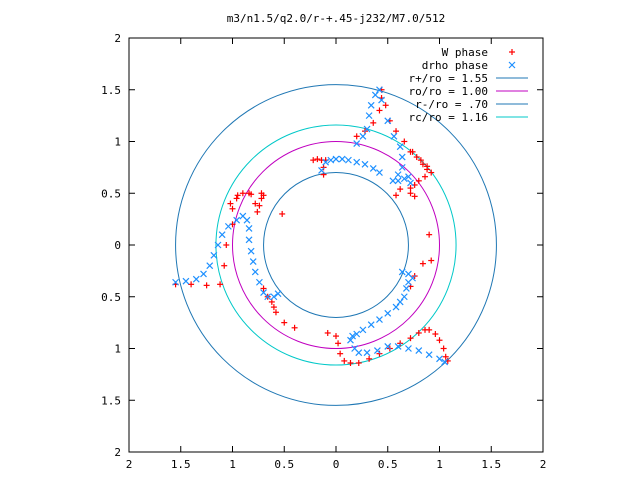 The width and height of the screenshot is (640, 480). I want to click on y-tick-label: 1, so click(117, 349).